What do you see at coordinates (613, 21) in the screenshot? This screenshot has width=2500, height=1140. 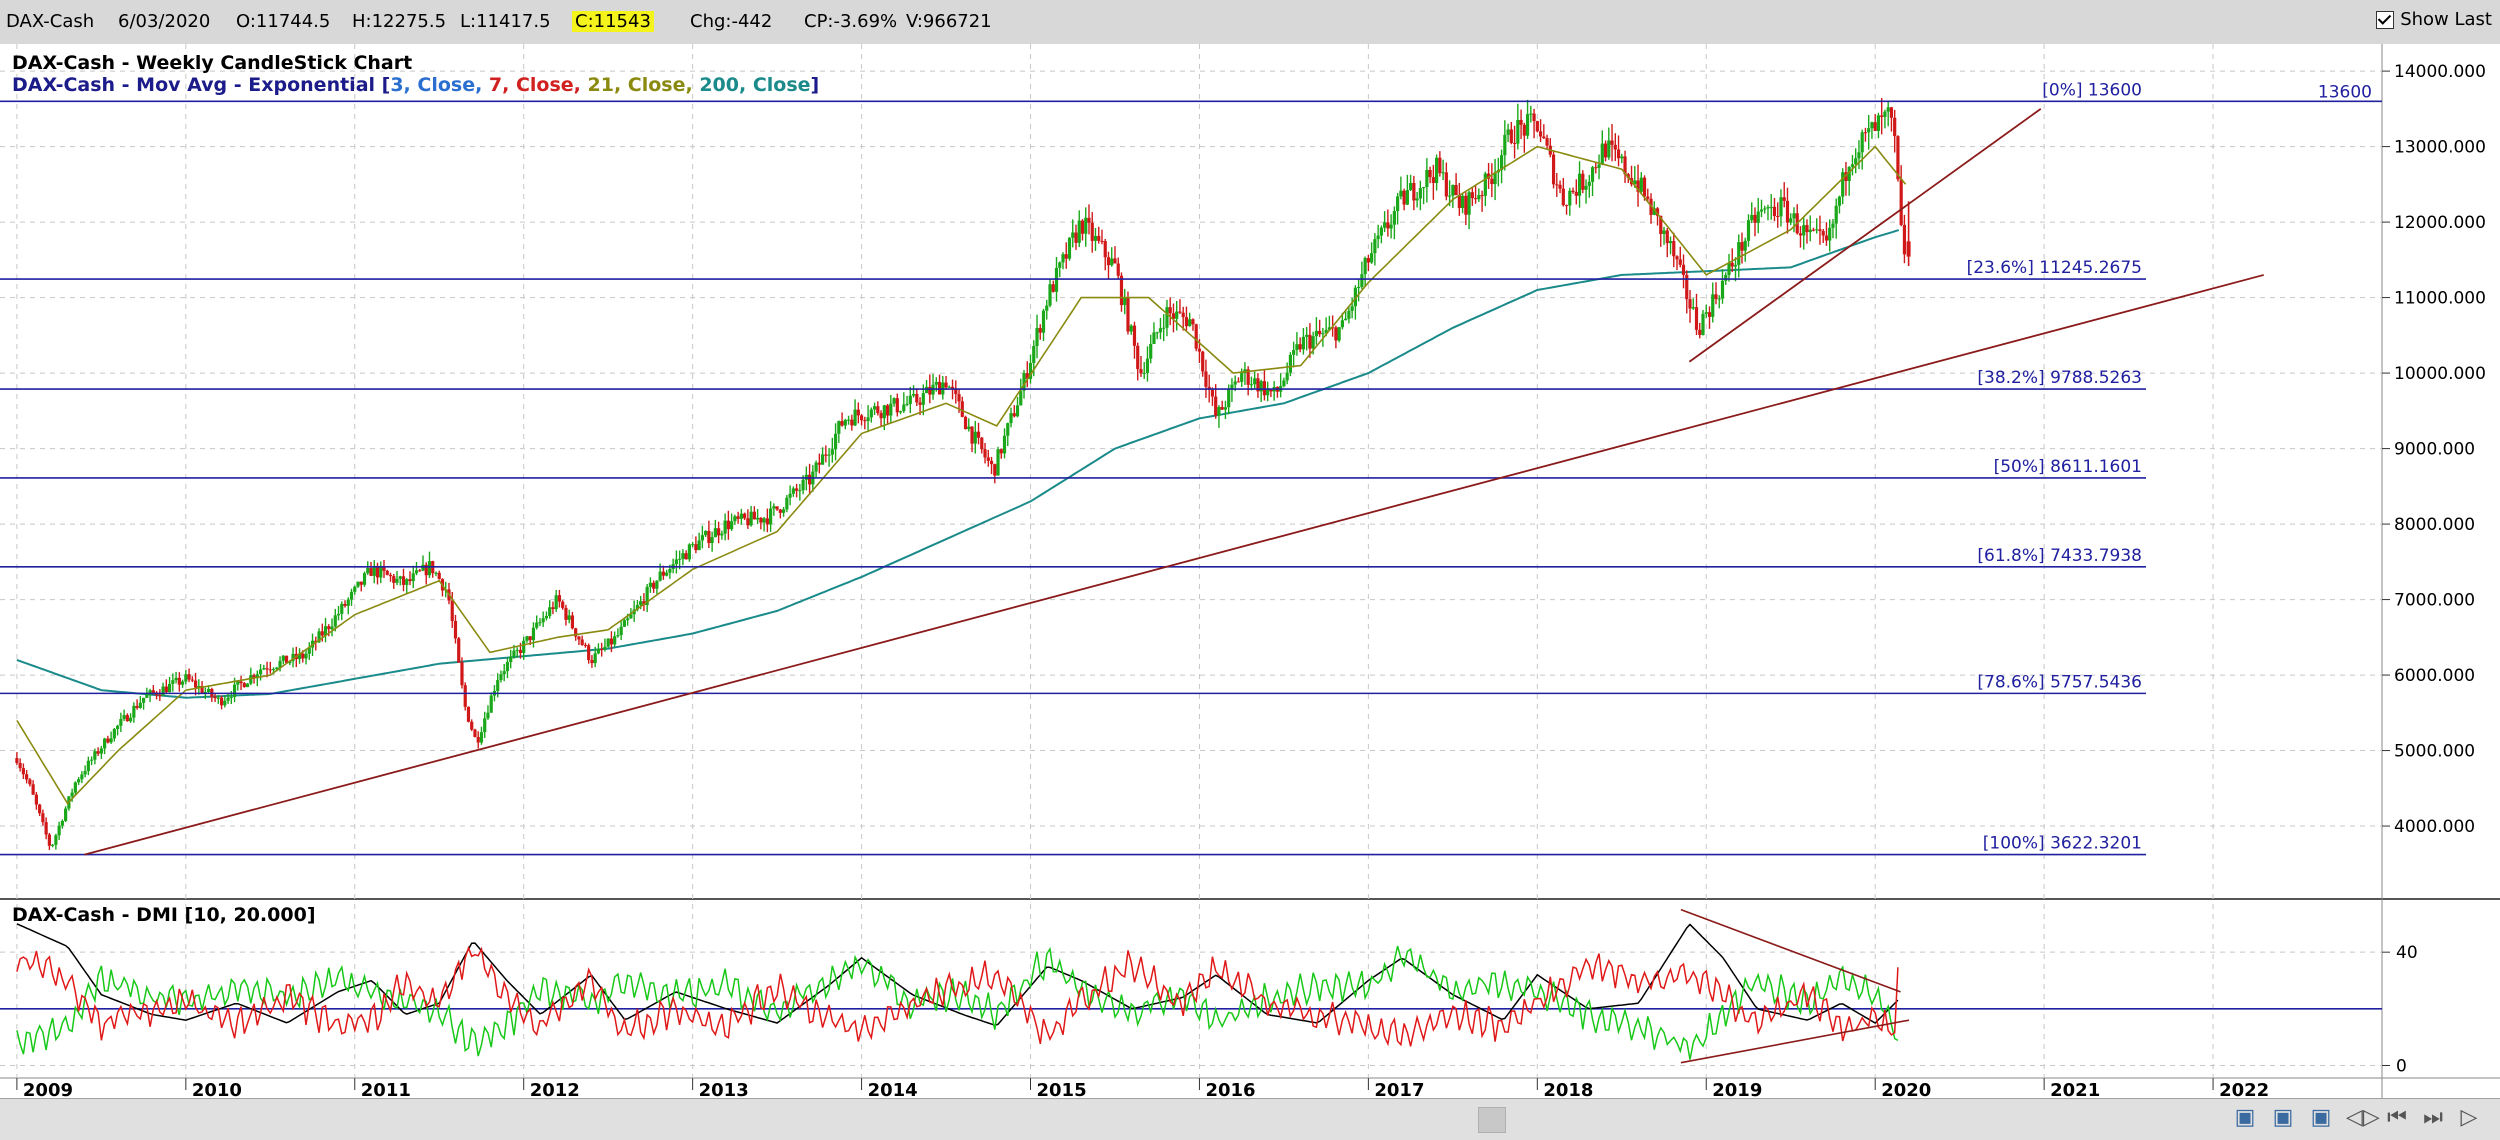 I see `close-label: C:11543` at bounding box center [613, 21].